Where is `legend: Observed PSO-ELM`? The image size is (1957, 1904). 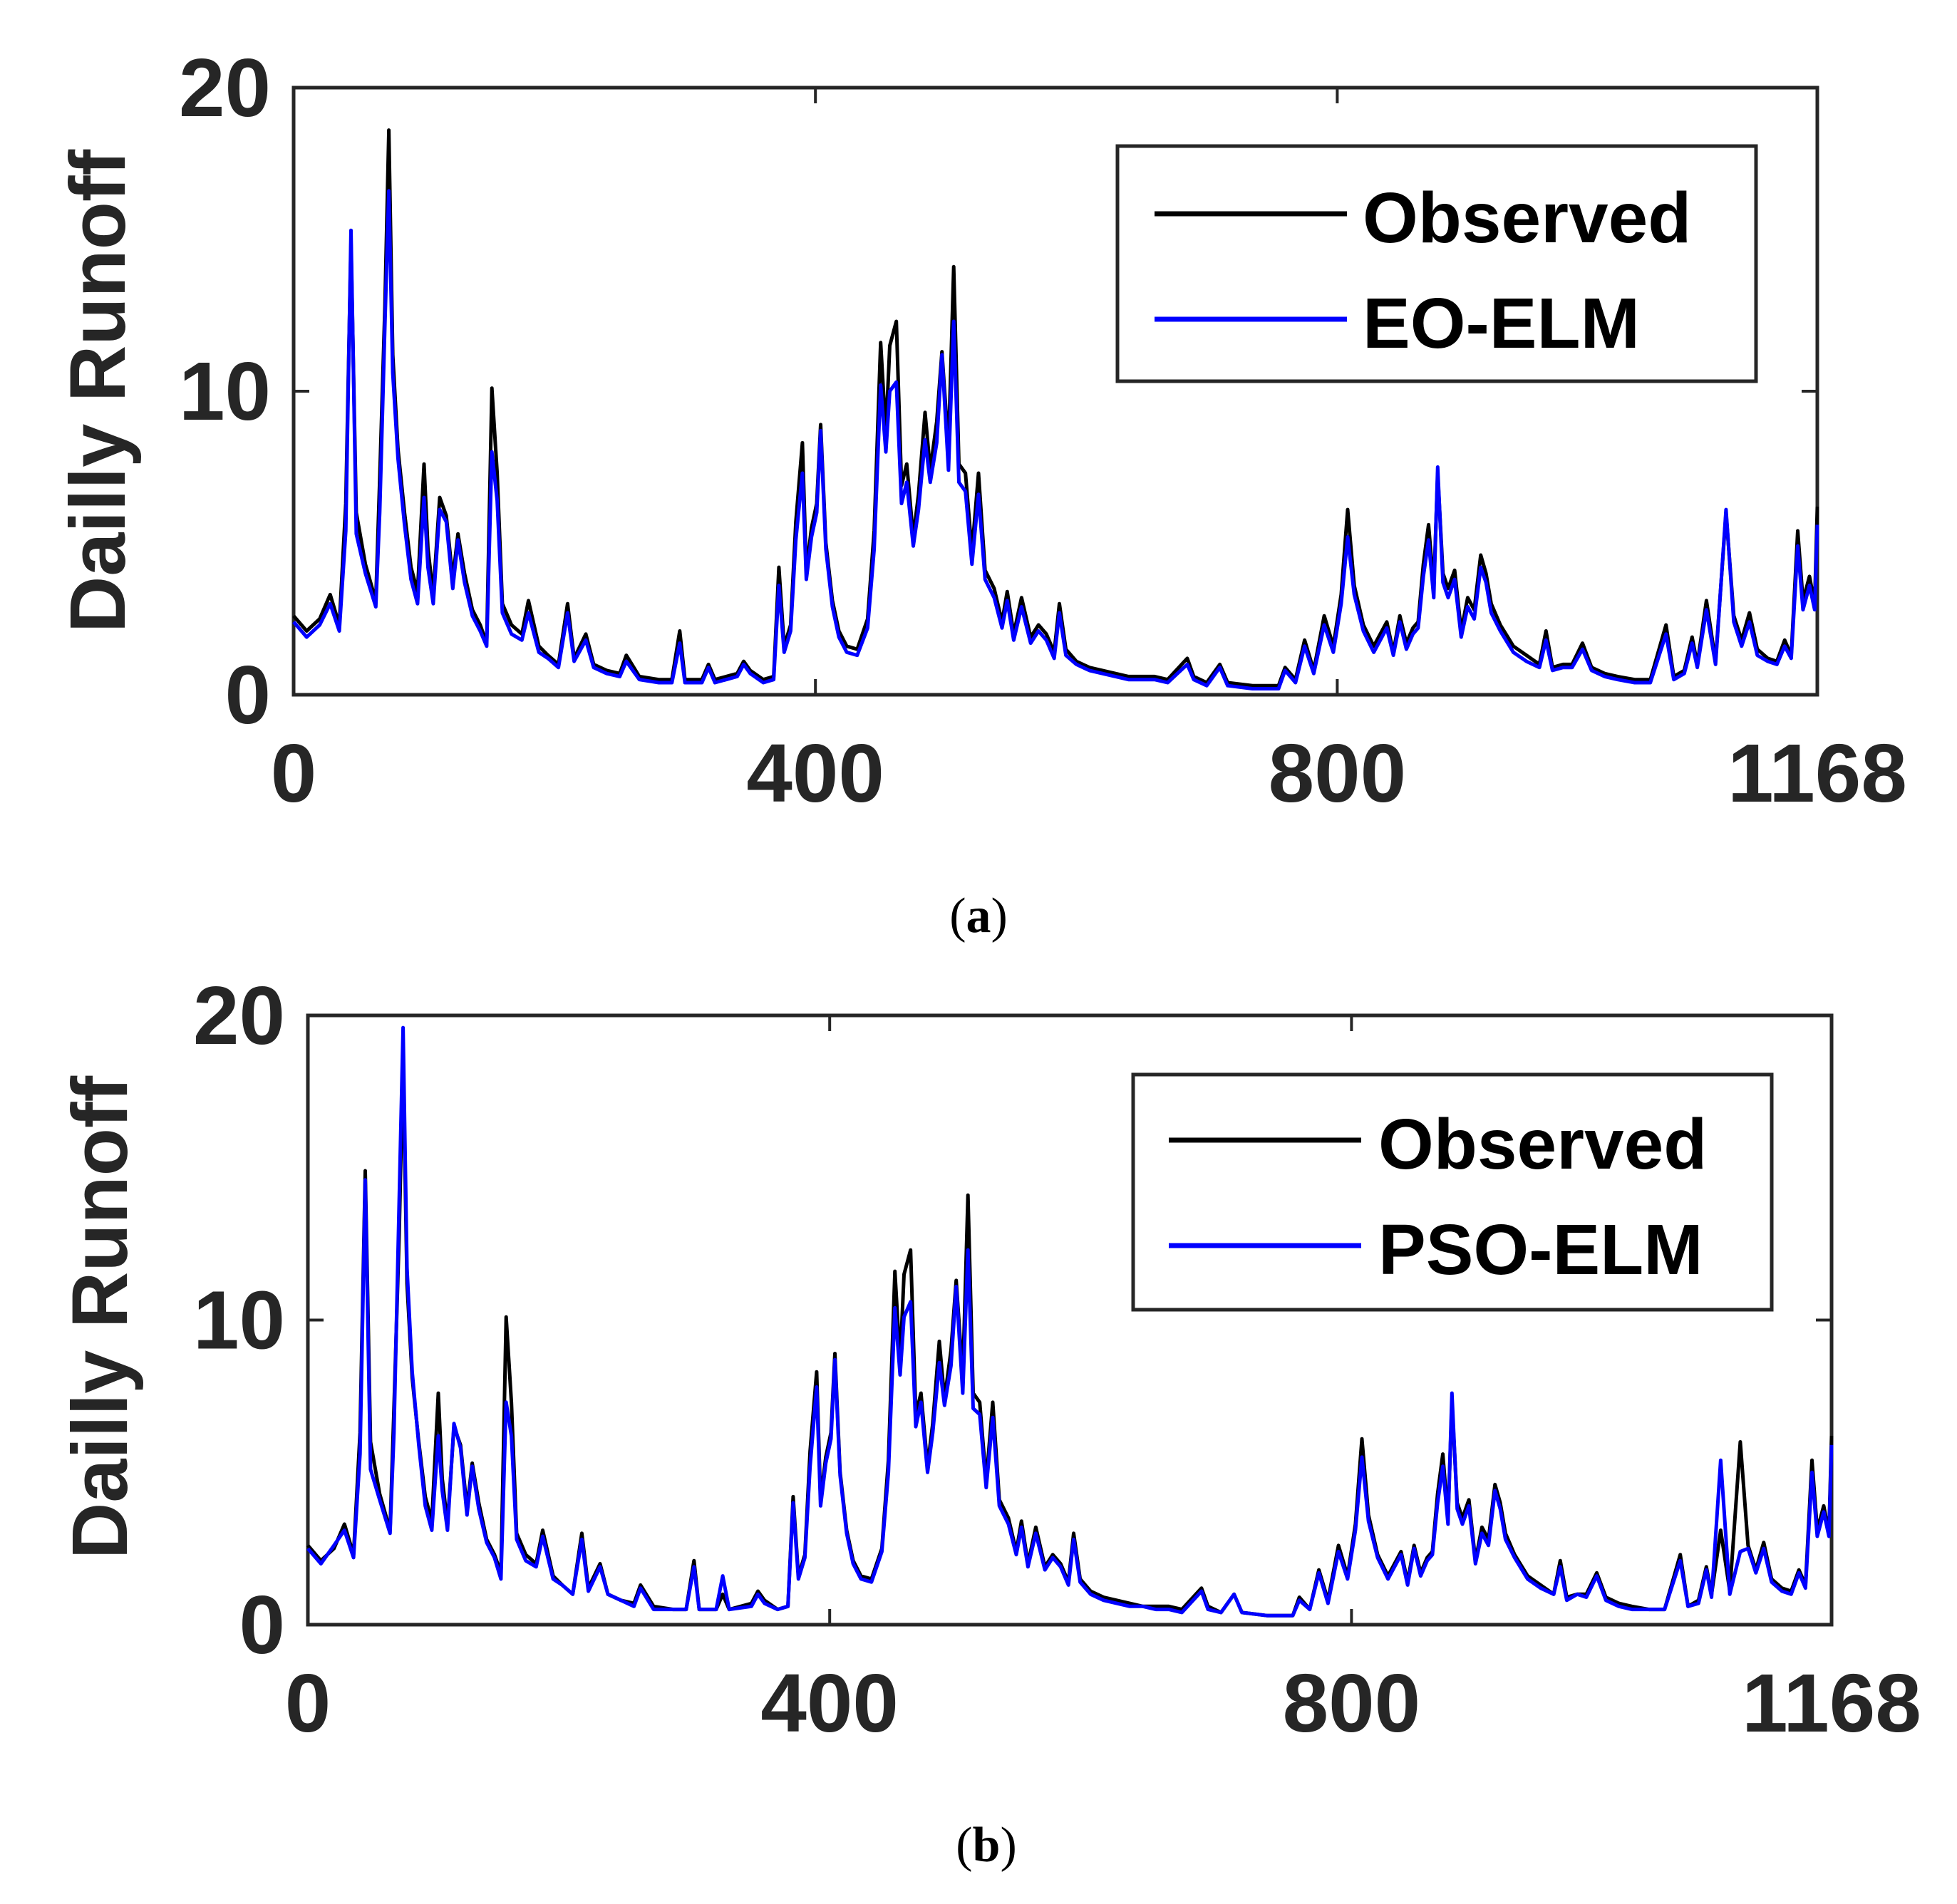 legend: Observed PSO-ELM is located at coordinates (1452, 1192).